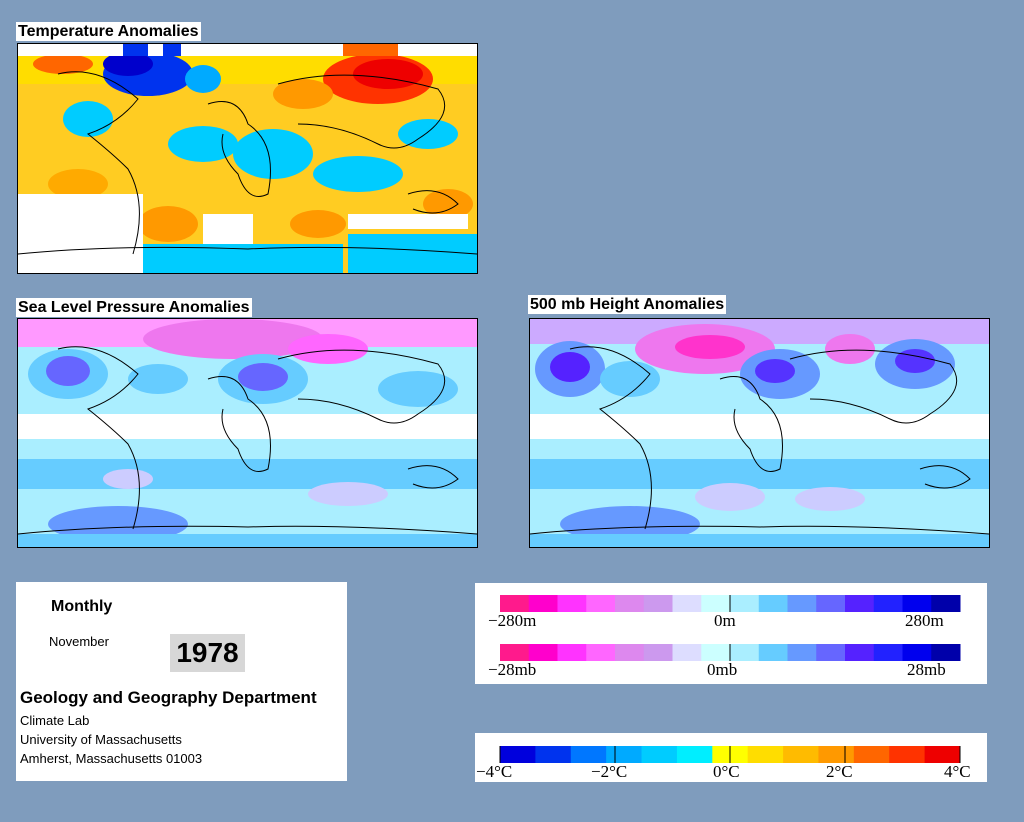  I want to click on temperature-anomalies-title: Temperature Anomalies, so click(108, 31).